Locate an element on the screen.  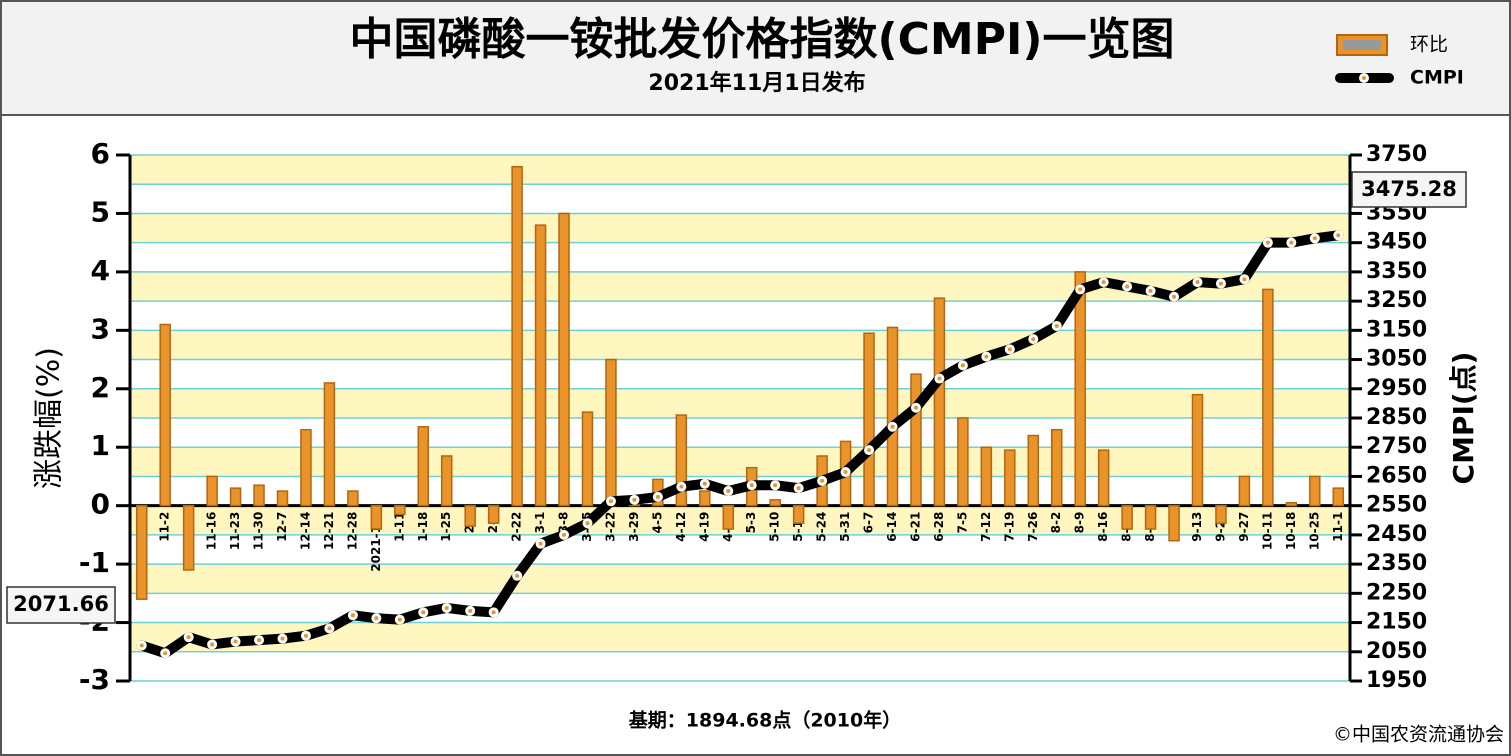
x-tick-label: 7-26 is located at coordinates (1033, 527).